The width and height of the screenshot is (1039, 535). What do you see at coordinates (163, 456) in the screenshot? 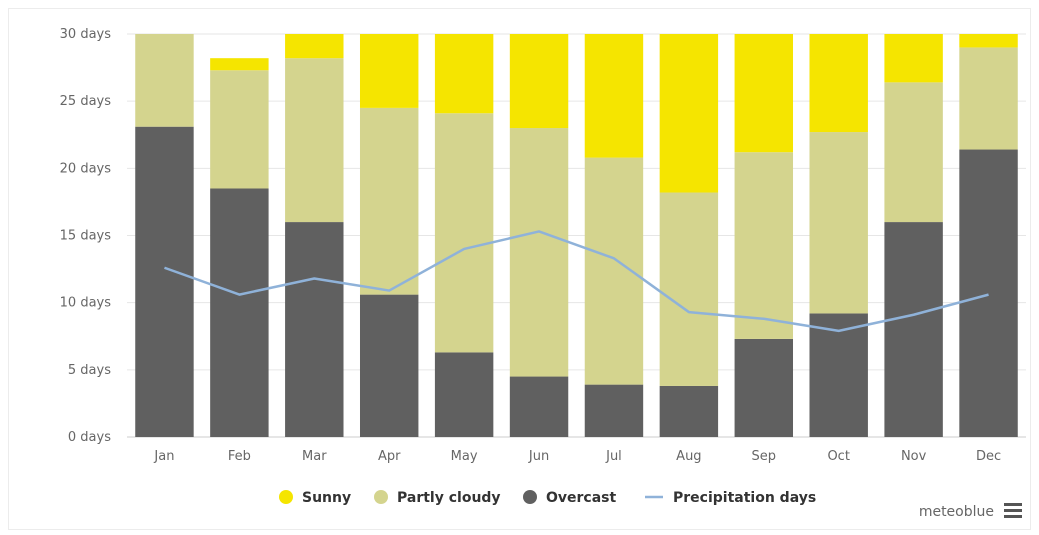
I see `x-tick-label: Jan` at bounding box center [163, 456].